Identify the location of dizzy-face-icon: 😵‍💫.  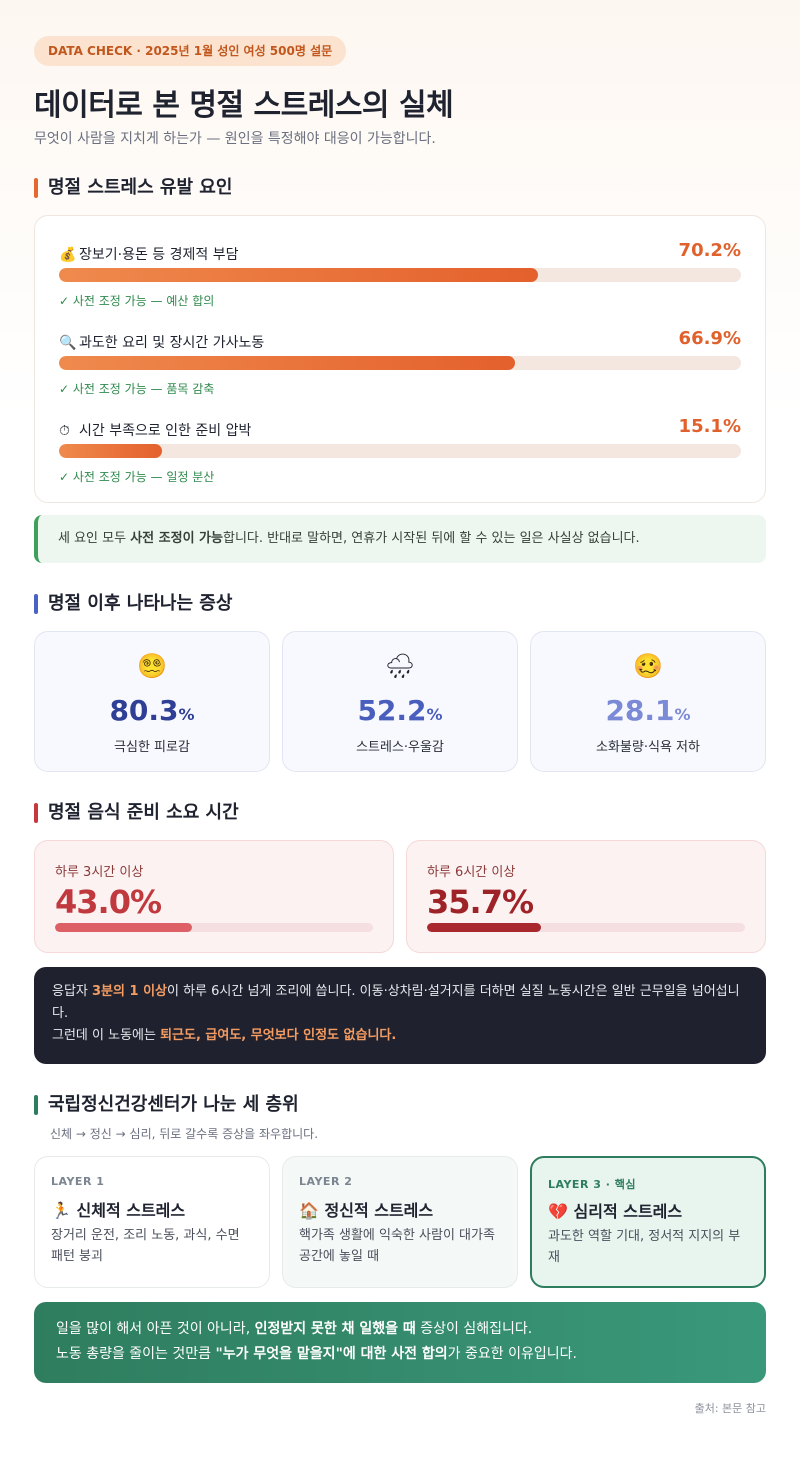
(152, 666).